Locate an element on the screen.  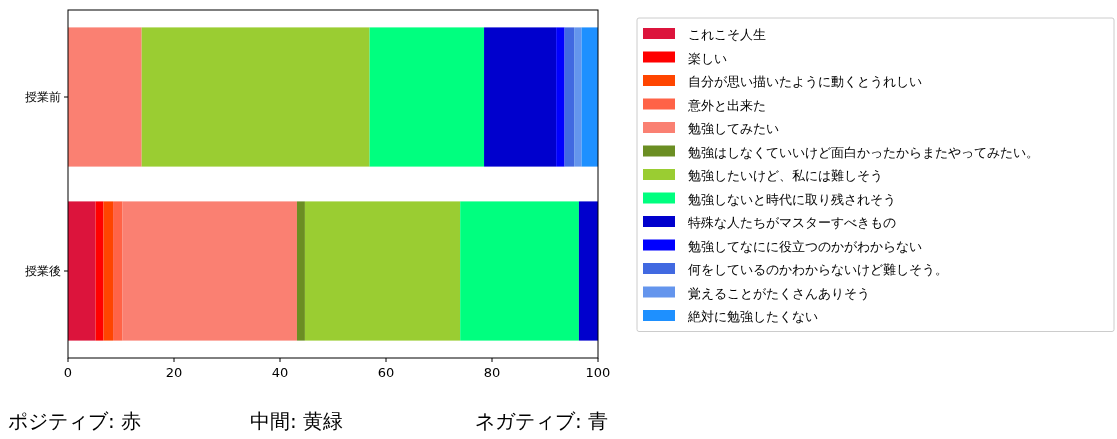
x-tick-label: 20 is located at coordinates (174, 372).